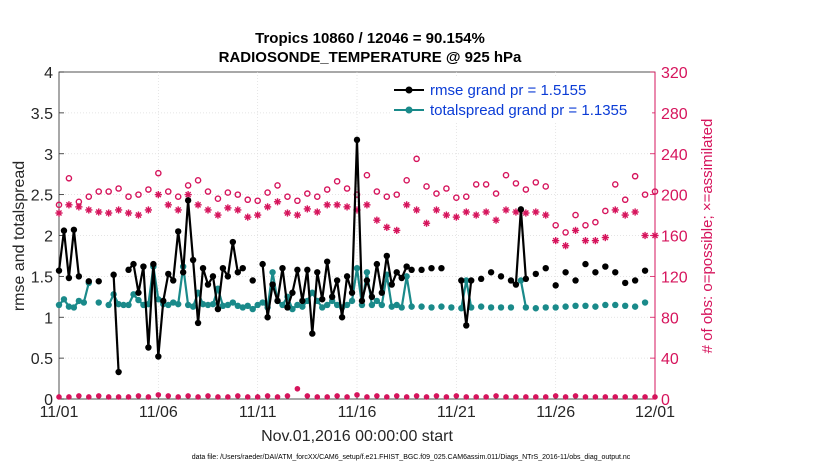 This screenshot has width=830, height=470. Describe the element at coordinates (47, 237) in the screenshot. I see `left-axis: 0 0.5 1 1.5 2 2.5 3 3.5 4` at that location.